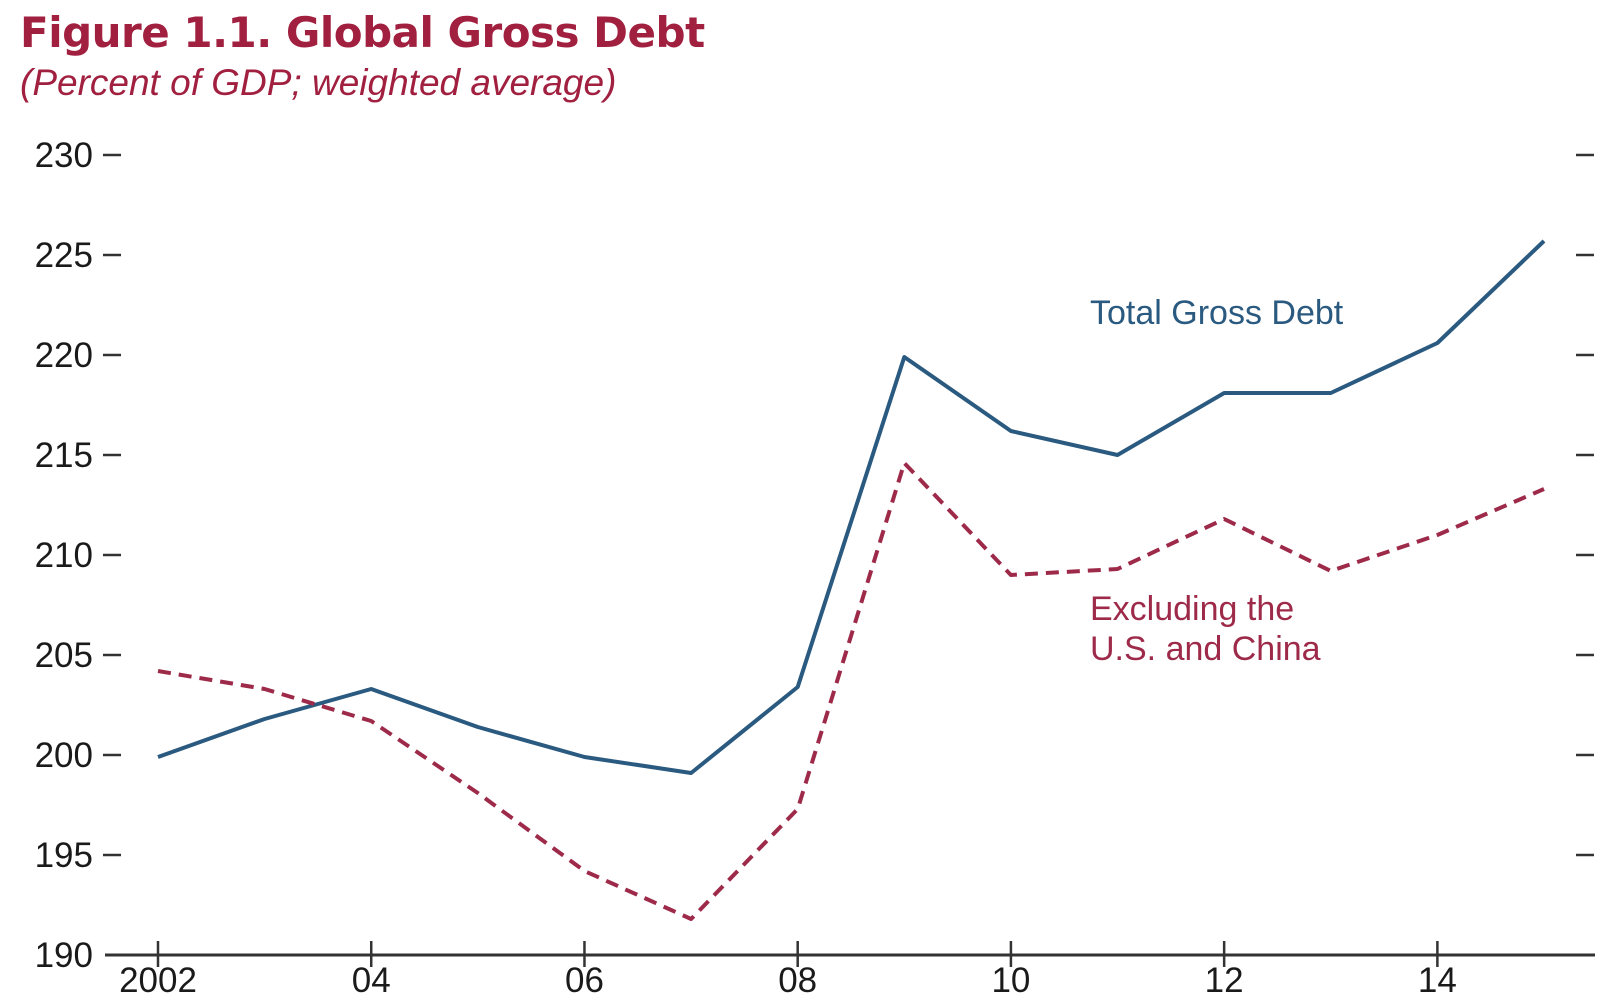  What do you see at coordinates (318, 82) in the screenshot?
I see `chart-subtitle: (Percent of GDP; weighted average)` at bounding box center [318, 82].